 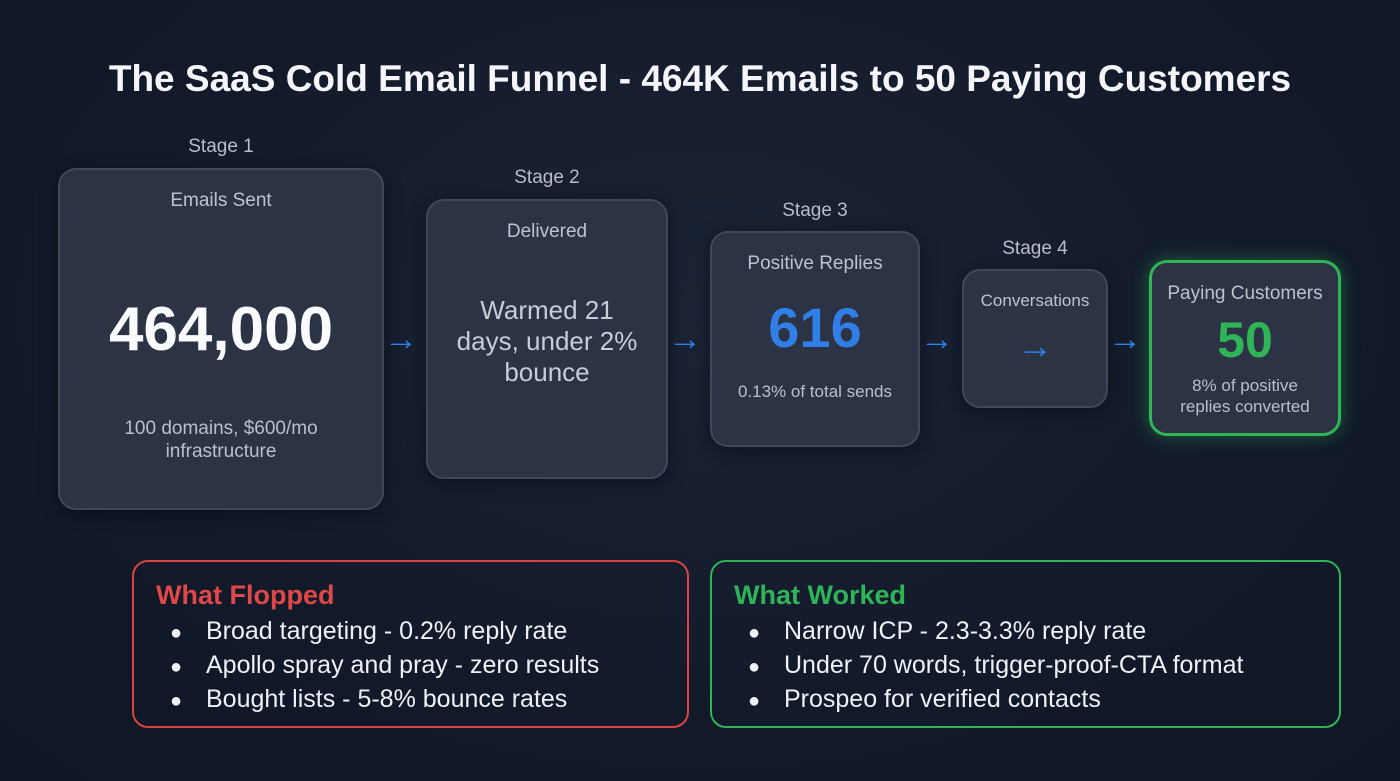 I want to click on stage-2-label: Stage 2, so click(x=547, y=177).